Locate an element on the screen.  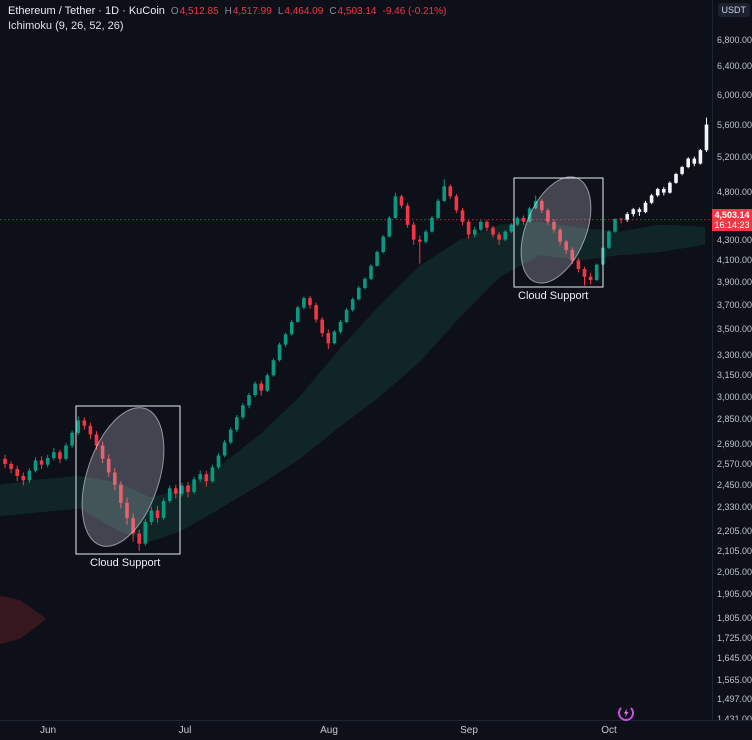
price-tick-label: 1,905.00 is located at coordinates (734, 594).